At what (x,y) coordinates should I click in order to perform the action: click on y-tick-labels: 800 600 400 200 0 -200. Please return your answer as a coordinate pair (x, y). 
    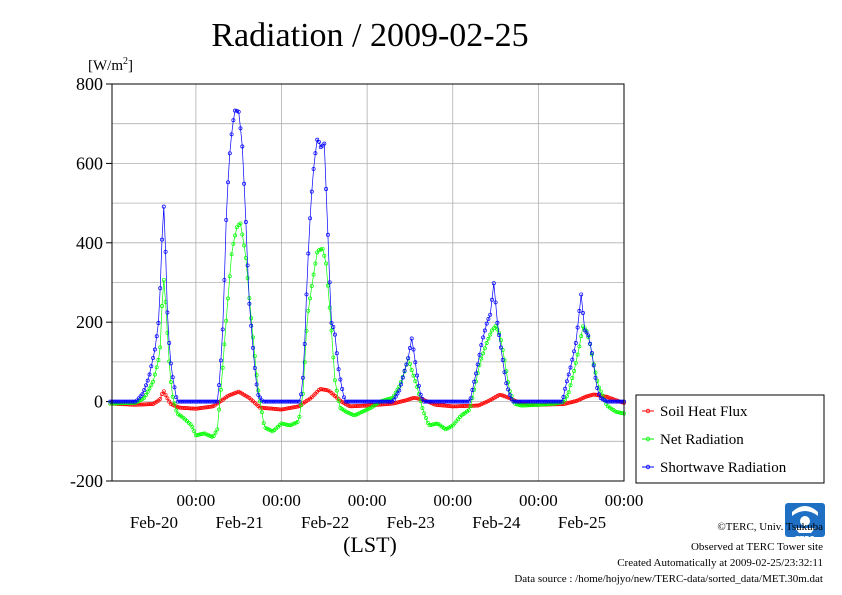
    Looking at the image, I should click on (91, 282).